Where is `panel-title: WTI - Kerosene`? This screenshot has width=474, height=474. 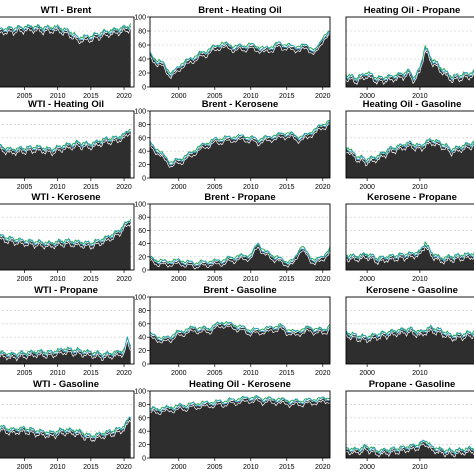
panel-title: WTI - Kerosene is located at coordinates (65, 197).